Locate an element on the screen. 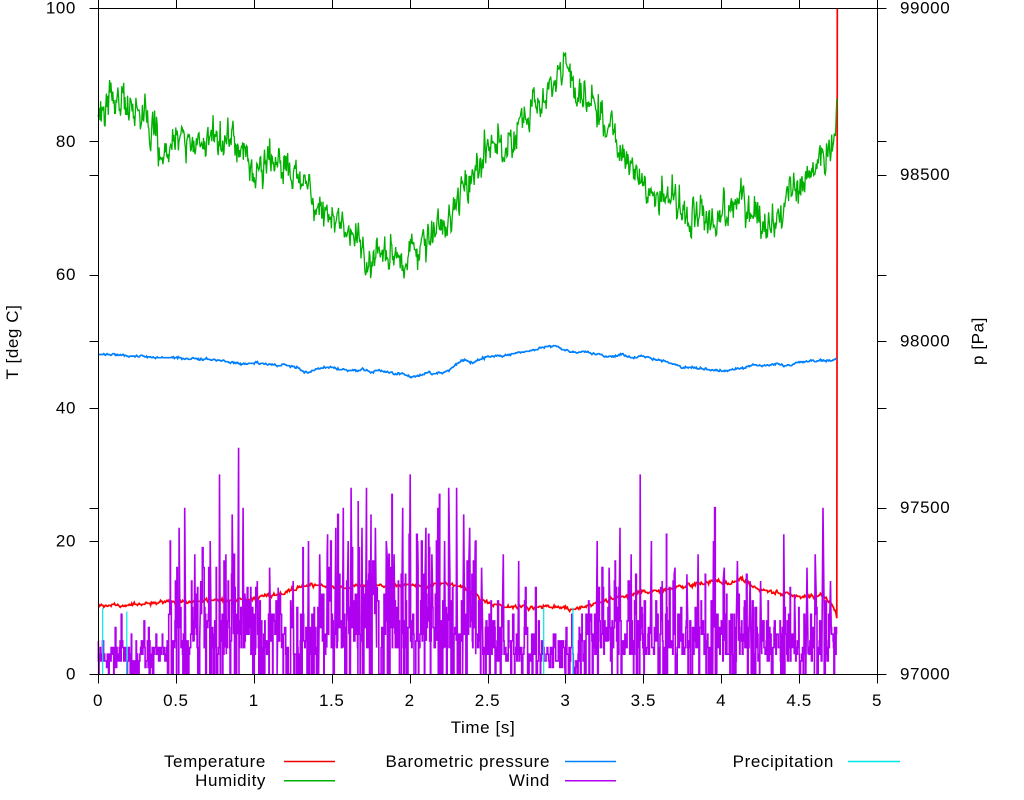  svg-text: 20 is located at coordinates (66, 541).